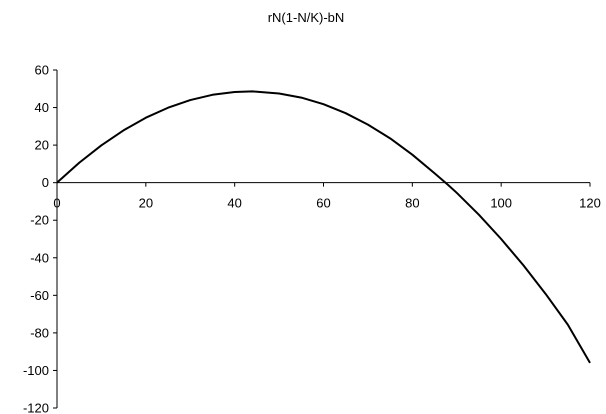 The image size is (606, 414). I want to click on x-axis: 0 20 40 60 80 100 120, so click(327, 196).